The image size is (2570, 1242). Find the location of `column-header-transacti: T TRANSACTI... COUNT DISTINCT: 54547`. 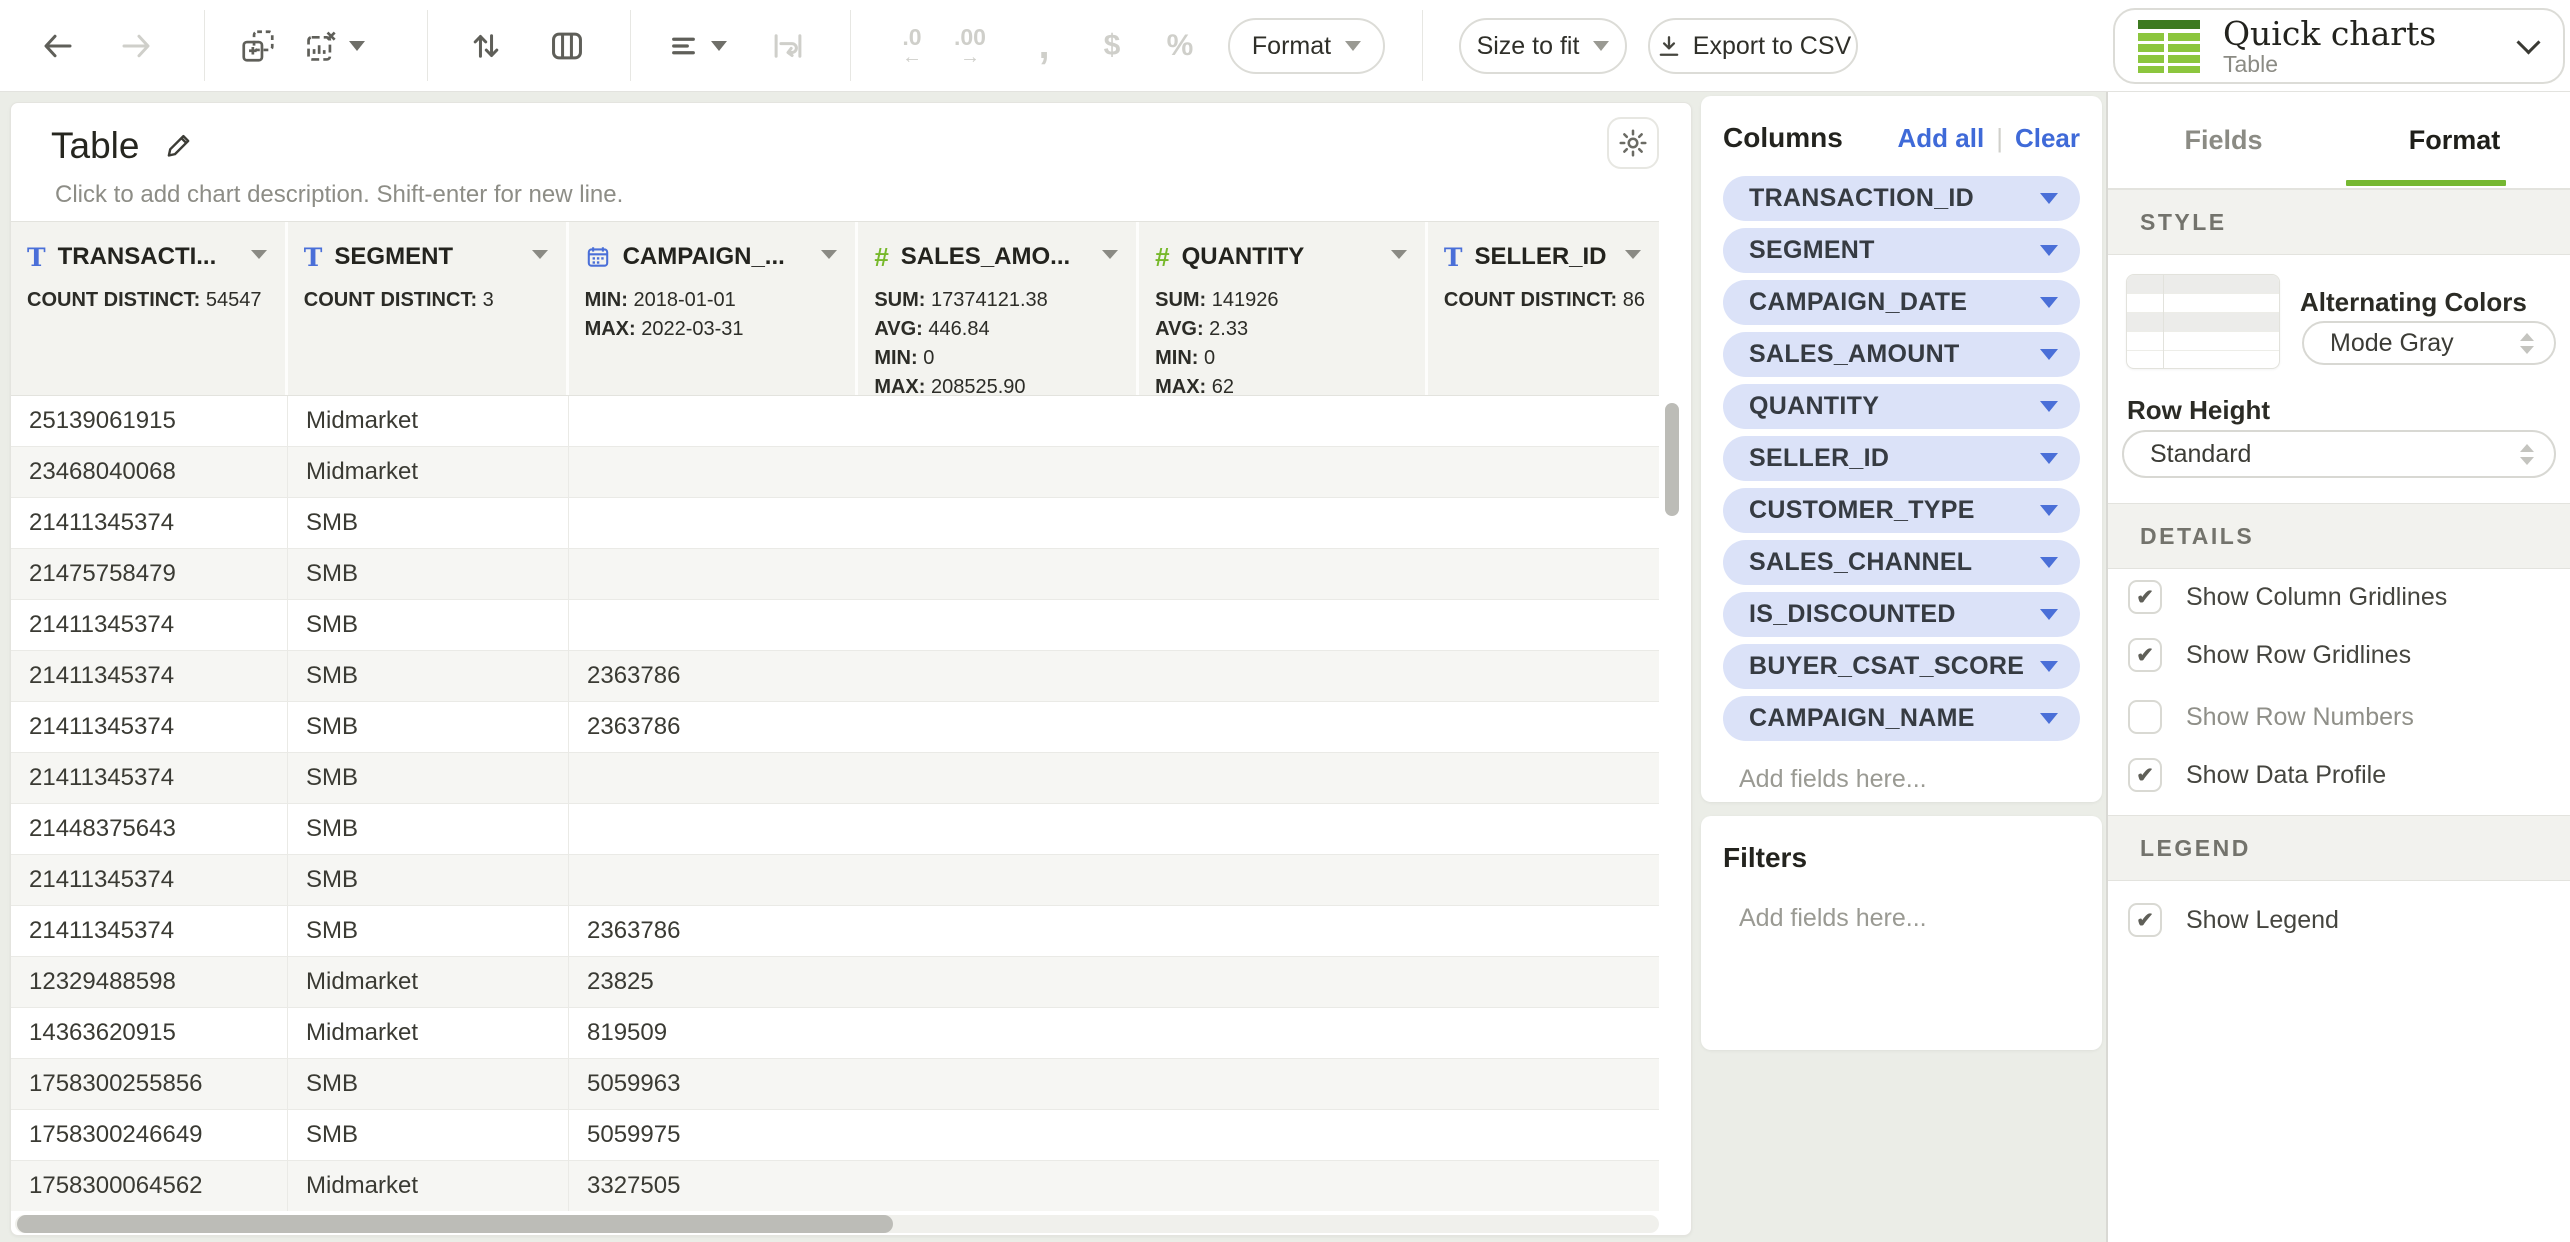

column-header-transacti: T TRANSACTI... COUNT DISTINCT: 54547 is located at coordinates (149, 308).